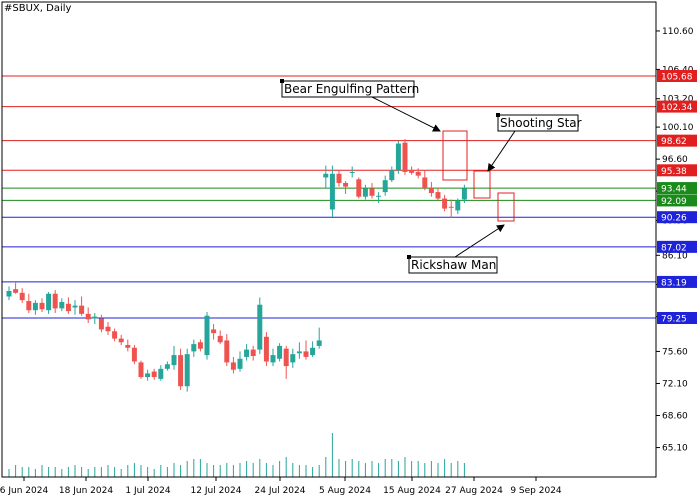 The height and width of the screenshot is (500, 700). What do you see at coordinates (282, 81) in the screenshot?
I see `callout-anchor` at bounding box center [282, 81].